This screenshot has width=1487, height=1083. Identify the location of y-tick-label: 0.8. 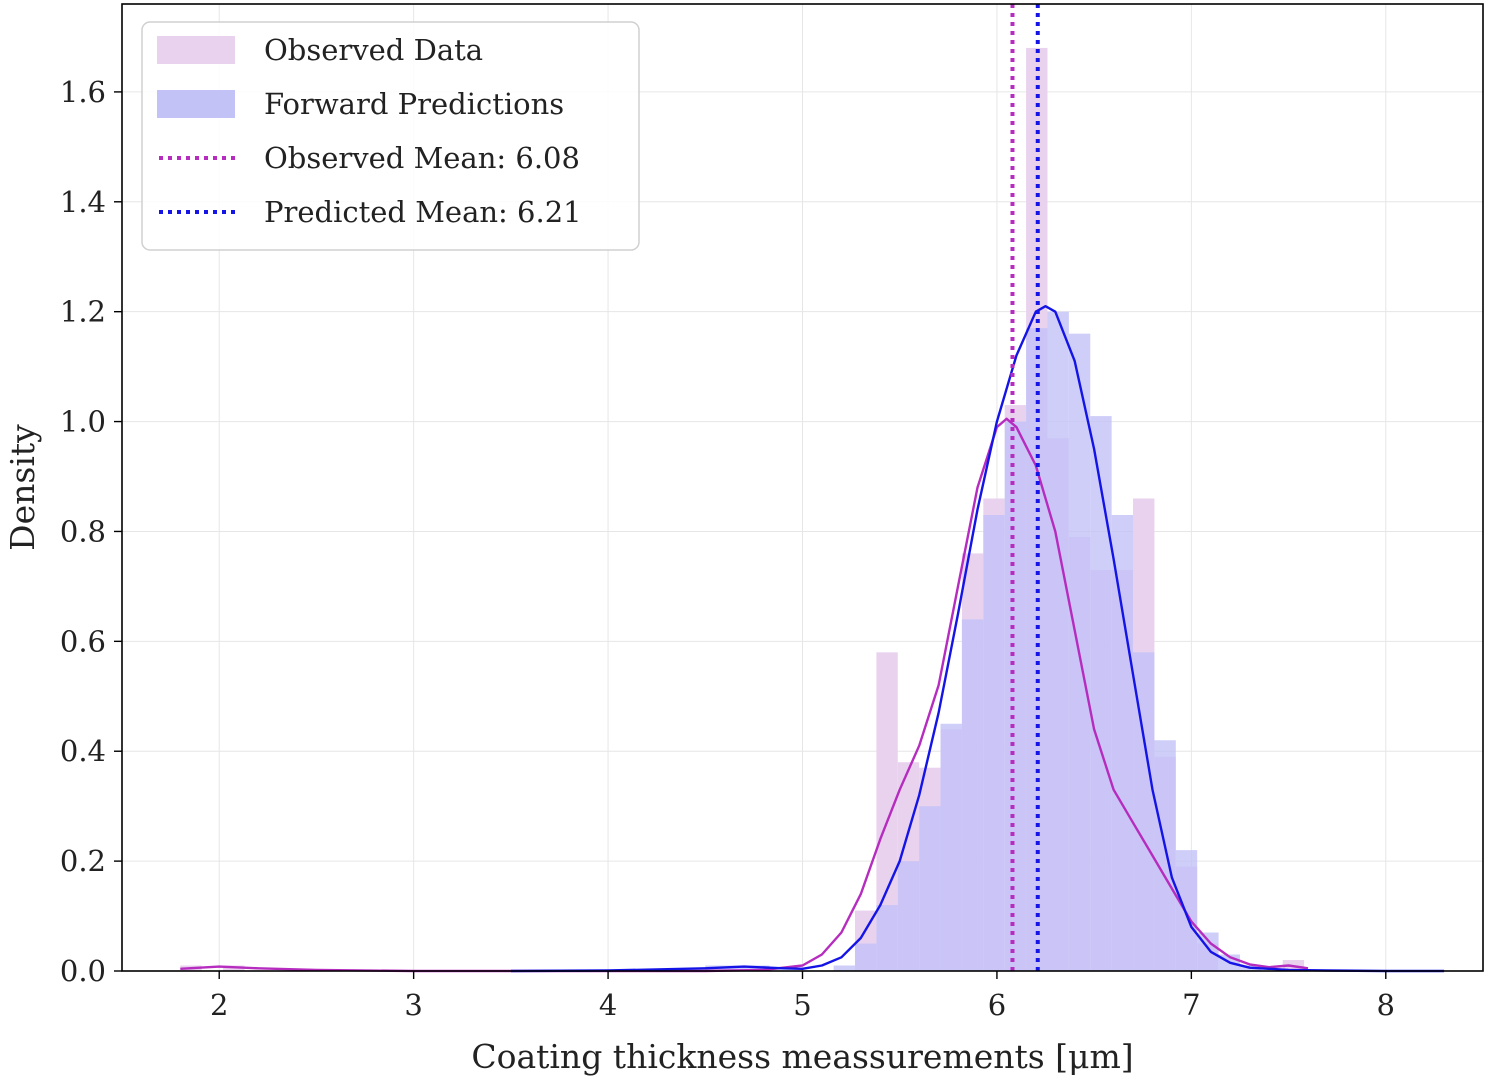
(83, 531).